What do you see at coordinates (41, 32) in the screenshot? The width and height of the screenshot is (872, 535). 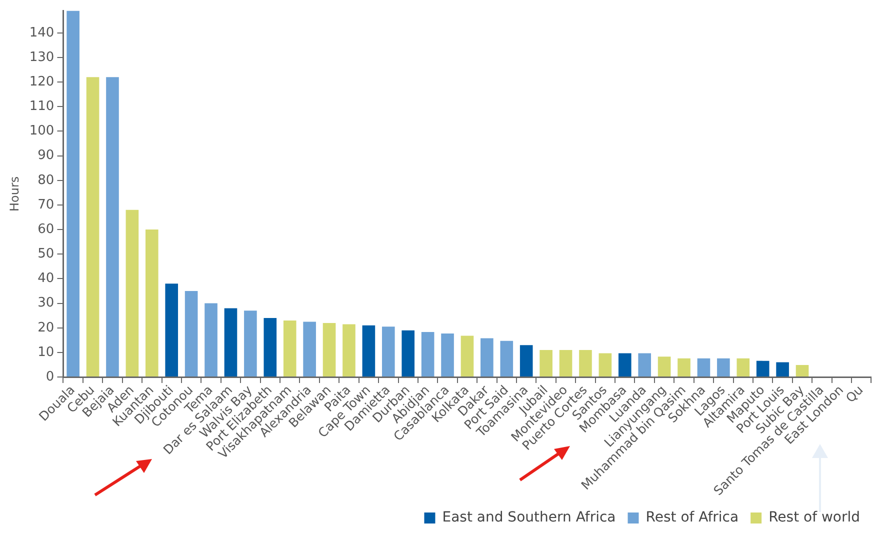 I see `y-tick-label: 140` at bounding box center [41, 32].